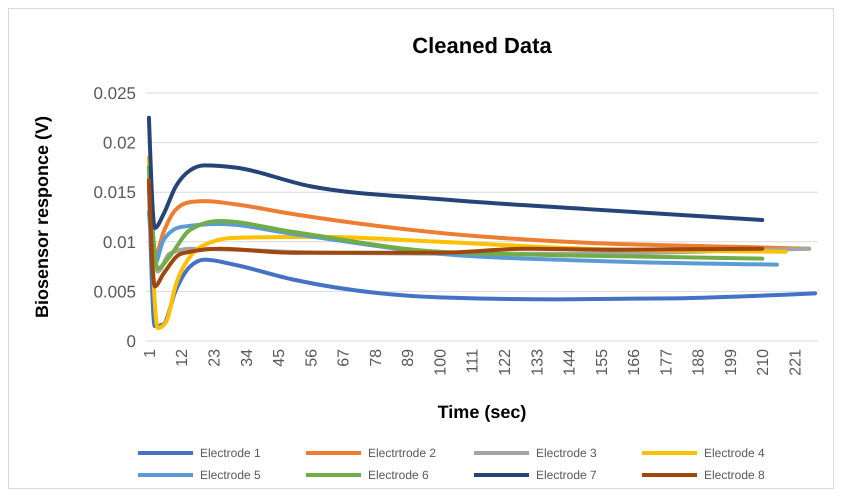  I want to click on y-axis-title: Biosensor responce (V), so click(42, 217).